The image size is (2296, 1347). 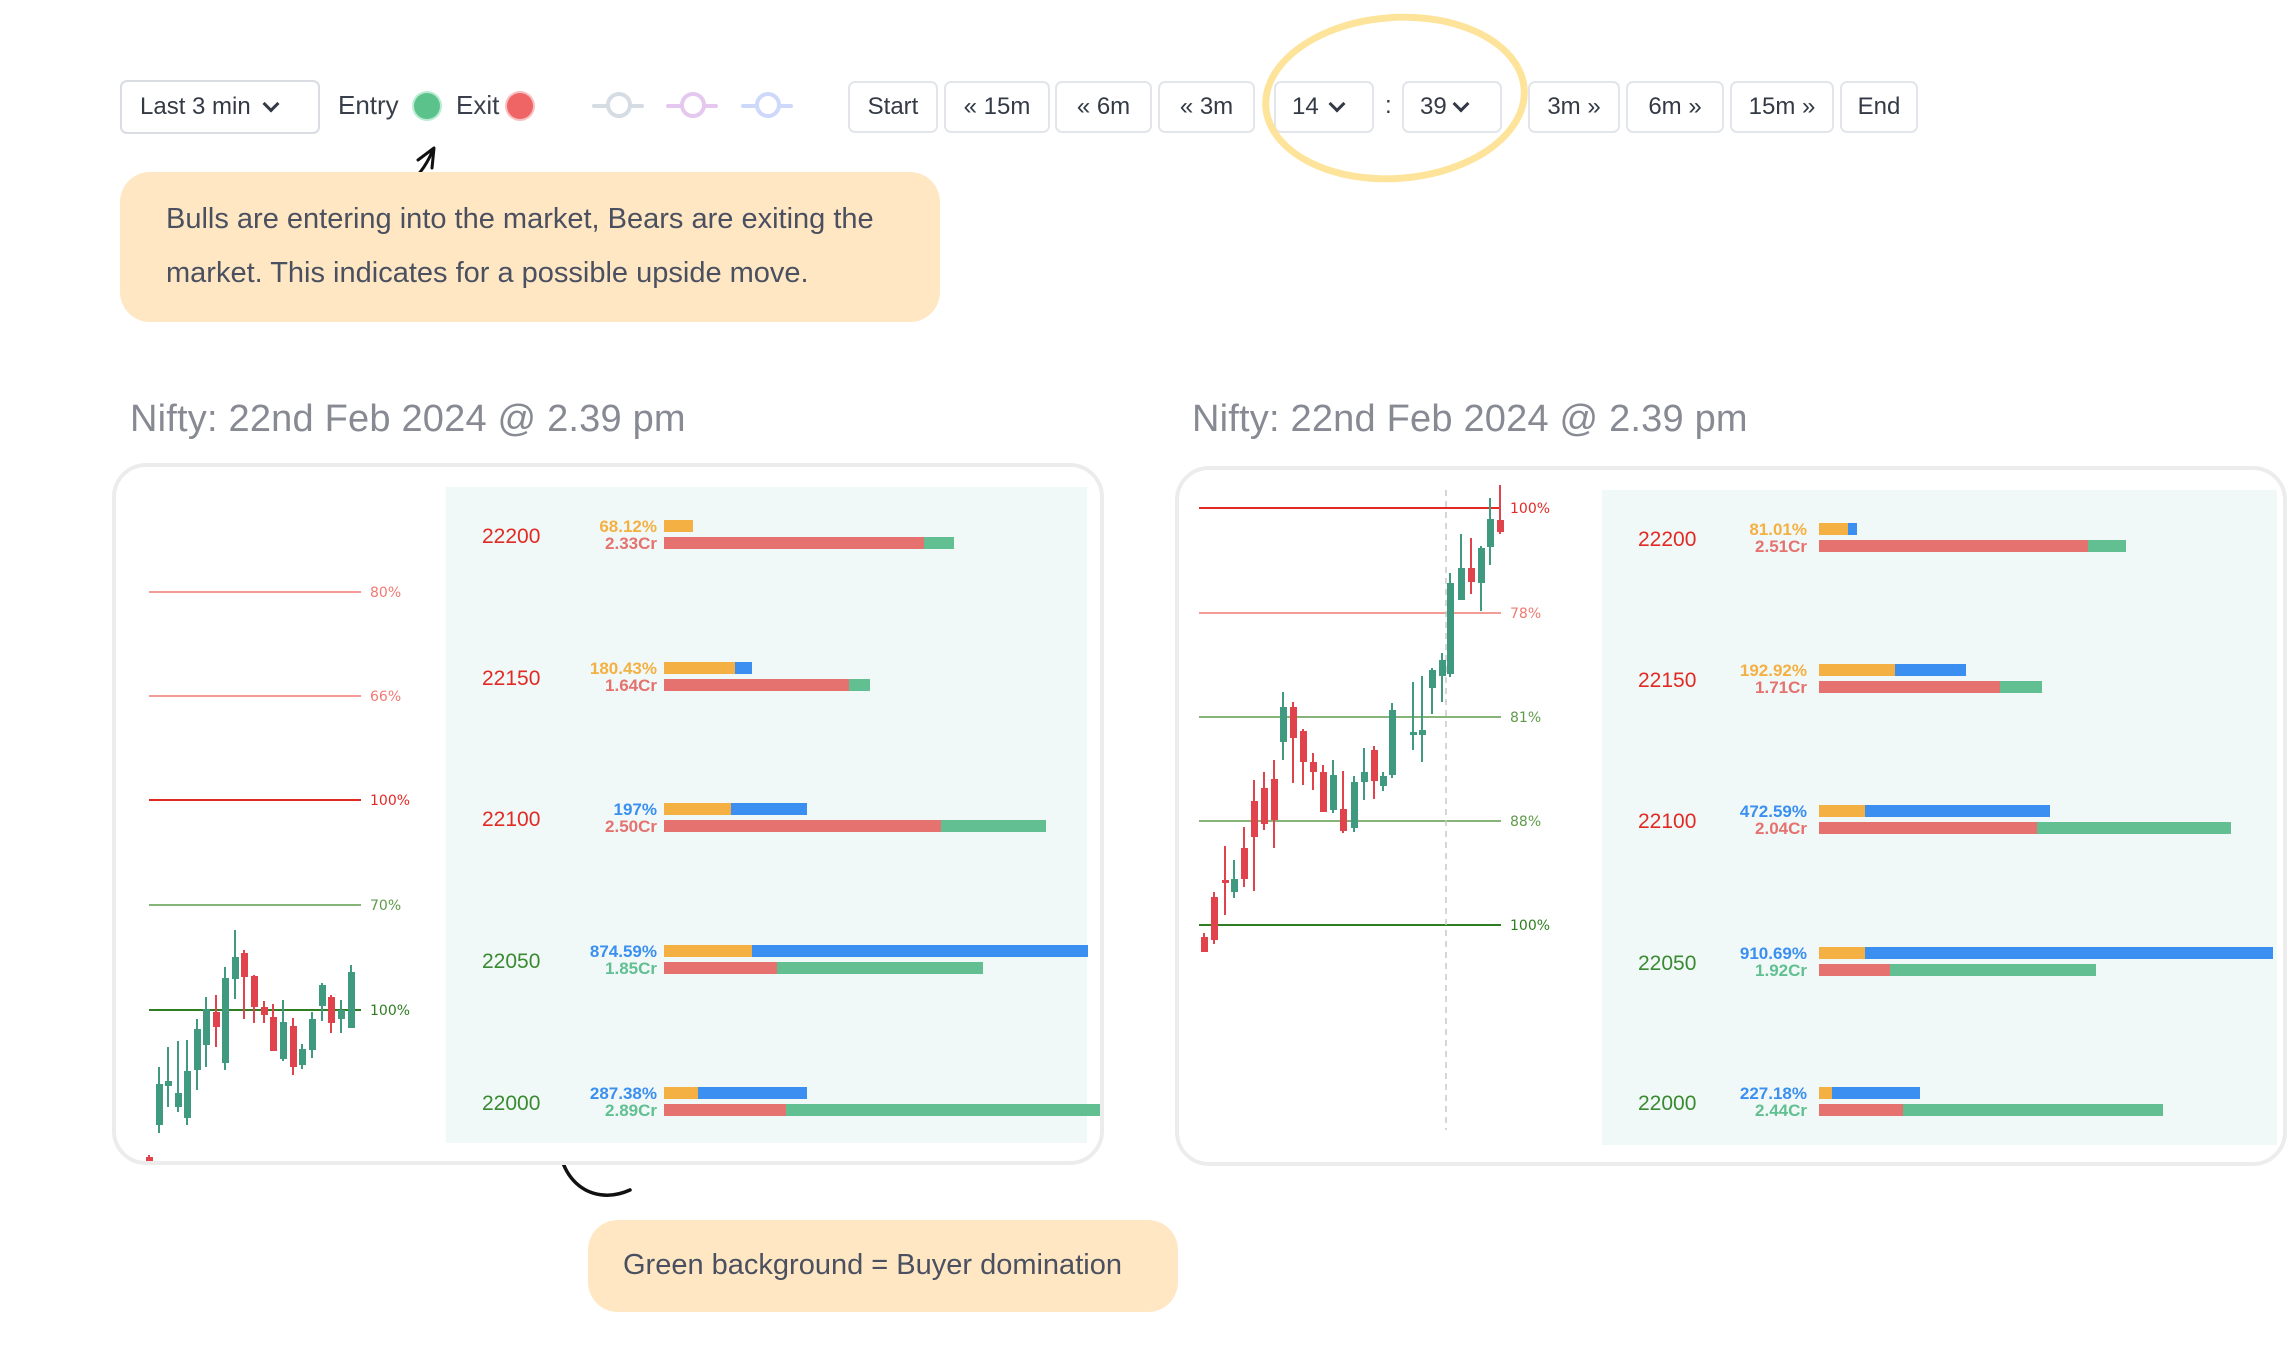 What do you see at coordinates (1773, 1093) in the screenshot?
I see `entry-pct-label: 227.18%` at bounding box center [1773, 1093].